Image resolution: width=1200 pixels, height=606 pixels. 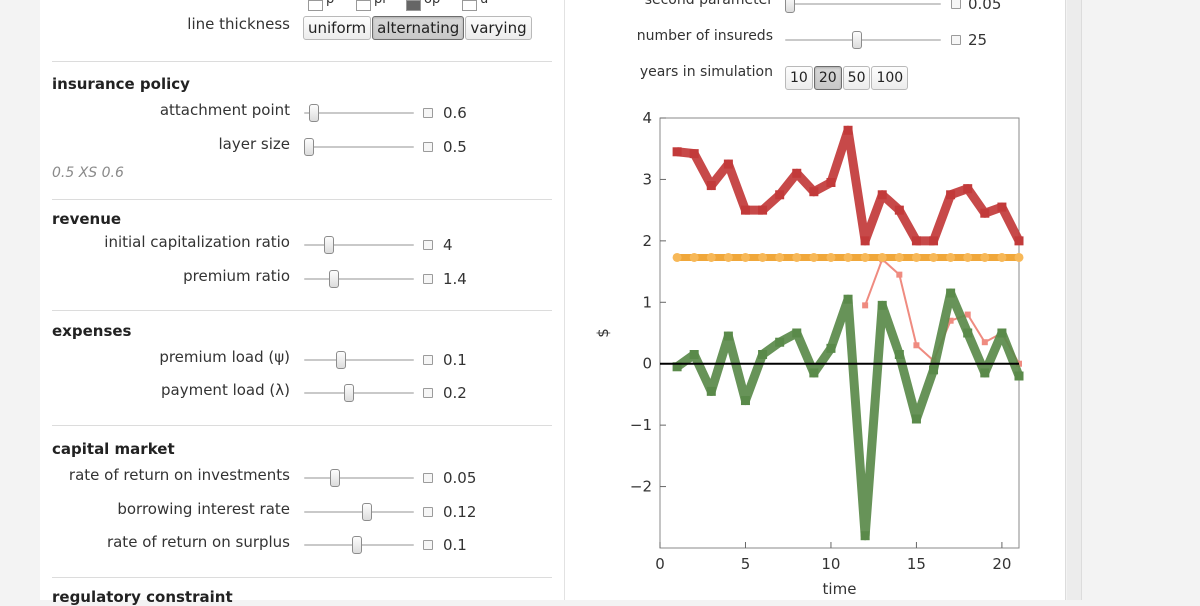 I want to click on rate-of-return-on-investments-label: rate of return on investments, so click(x=179, y=475).